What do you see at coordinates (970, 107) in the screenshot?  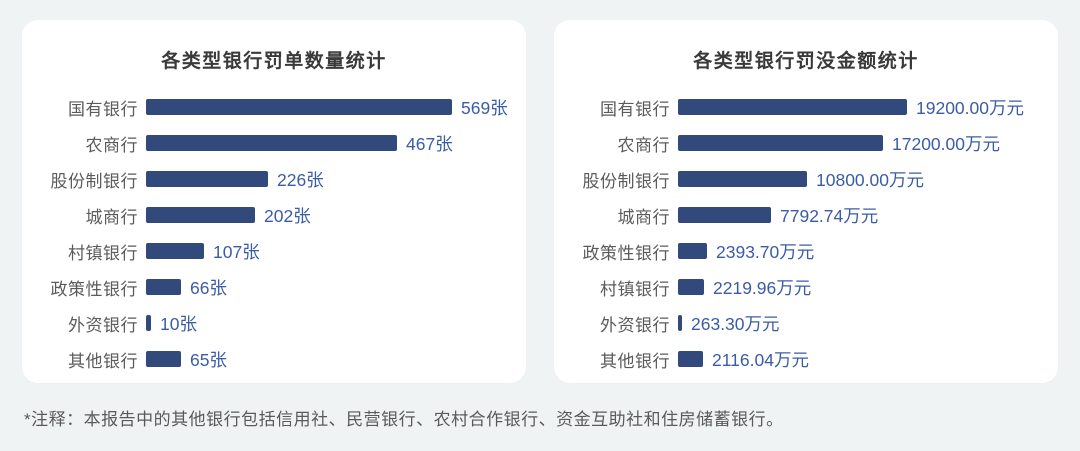 I see `value-label: 19200.00万元` at bounding box center [970, 107].